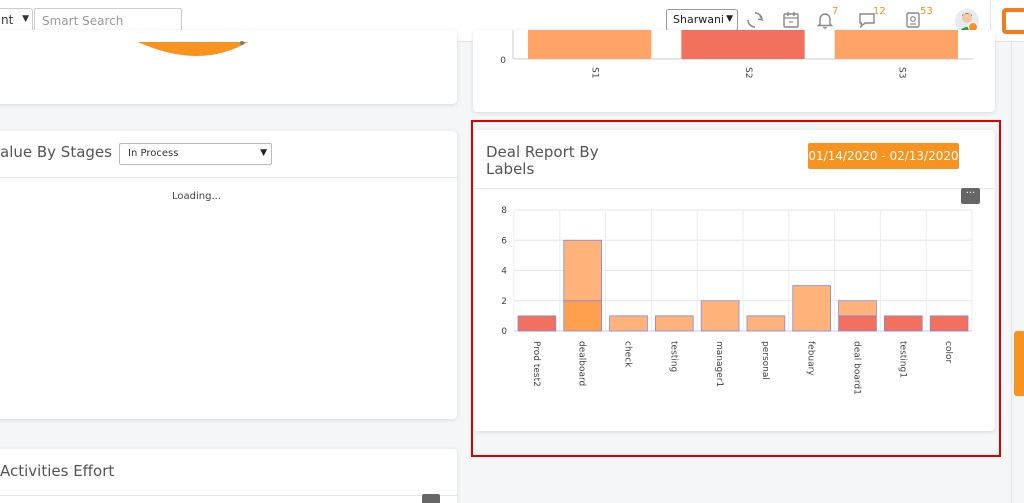 This screenshot has width=1024, height=503. I want to click on messages-badge: 12, so click(879, 11).